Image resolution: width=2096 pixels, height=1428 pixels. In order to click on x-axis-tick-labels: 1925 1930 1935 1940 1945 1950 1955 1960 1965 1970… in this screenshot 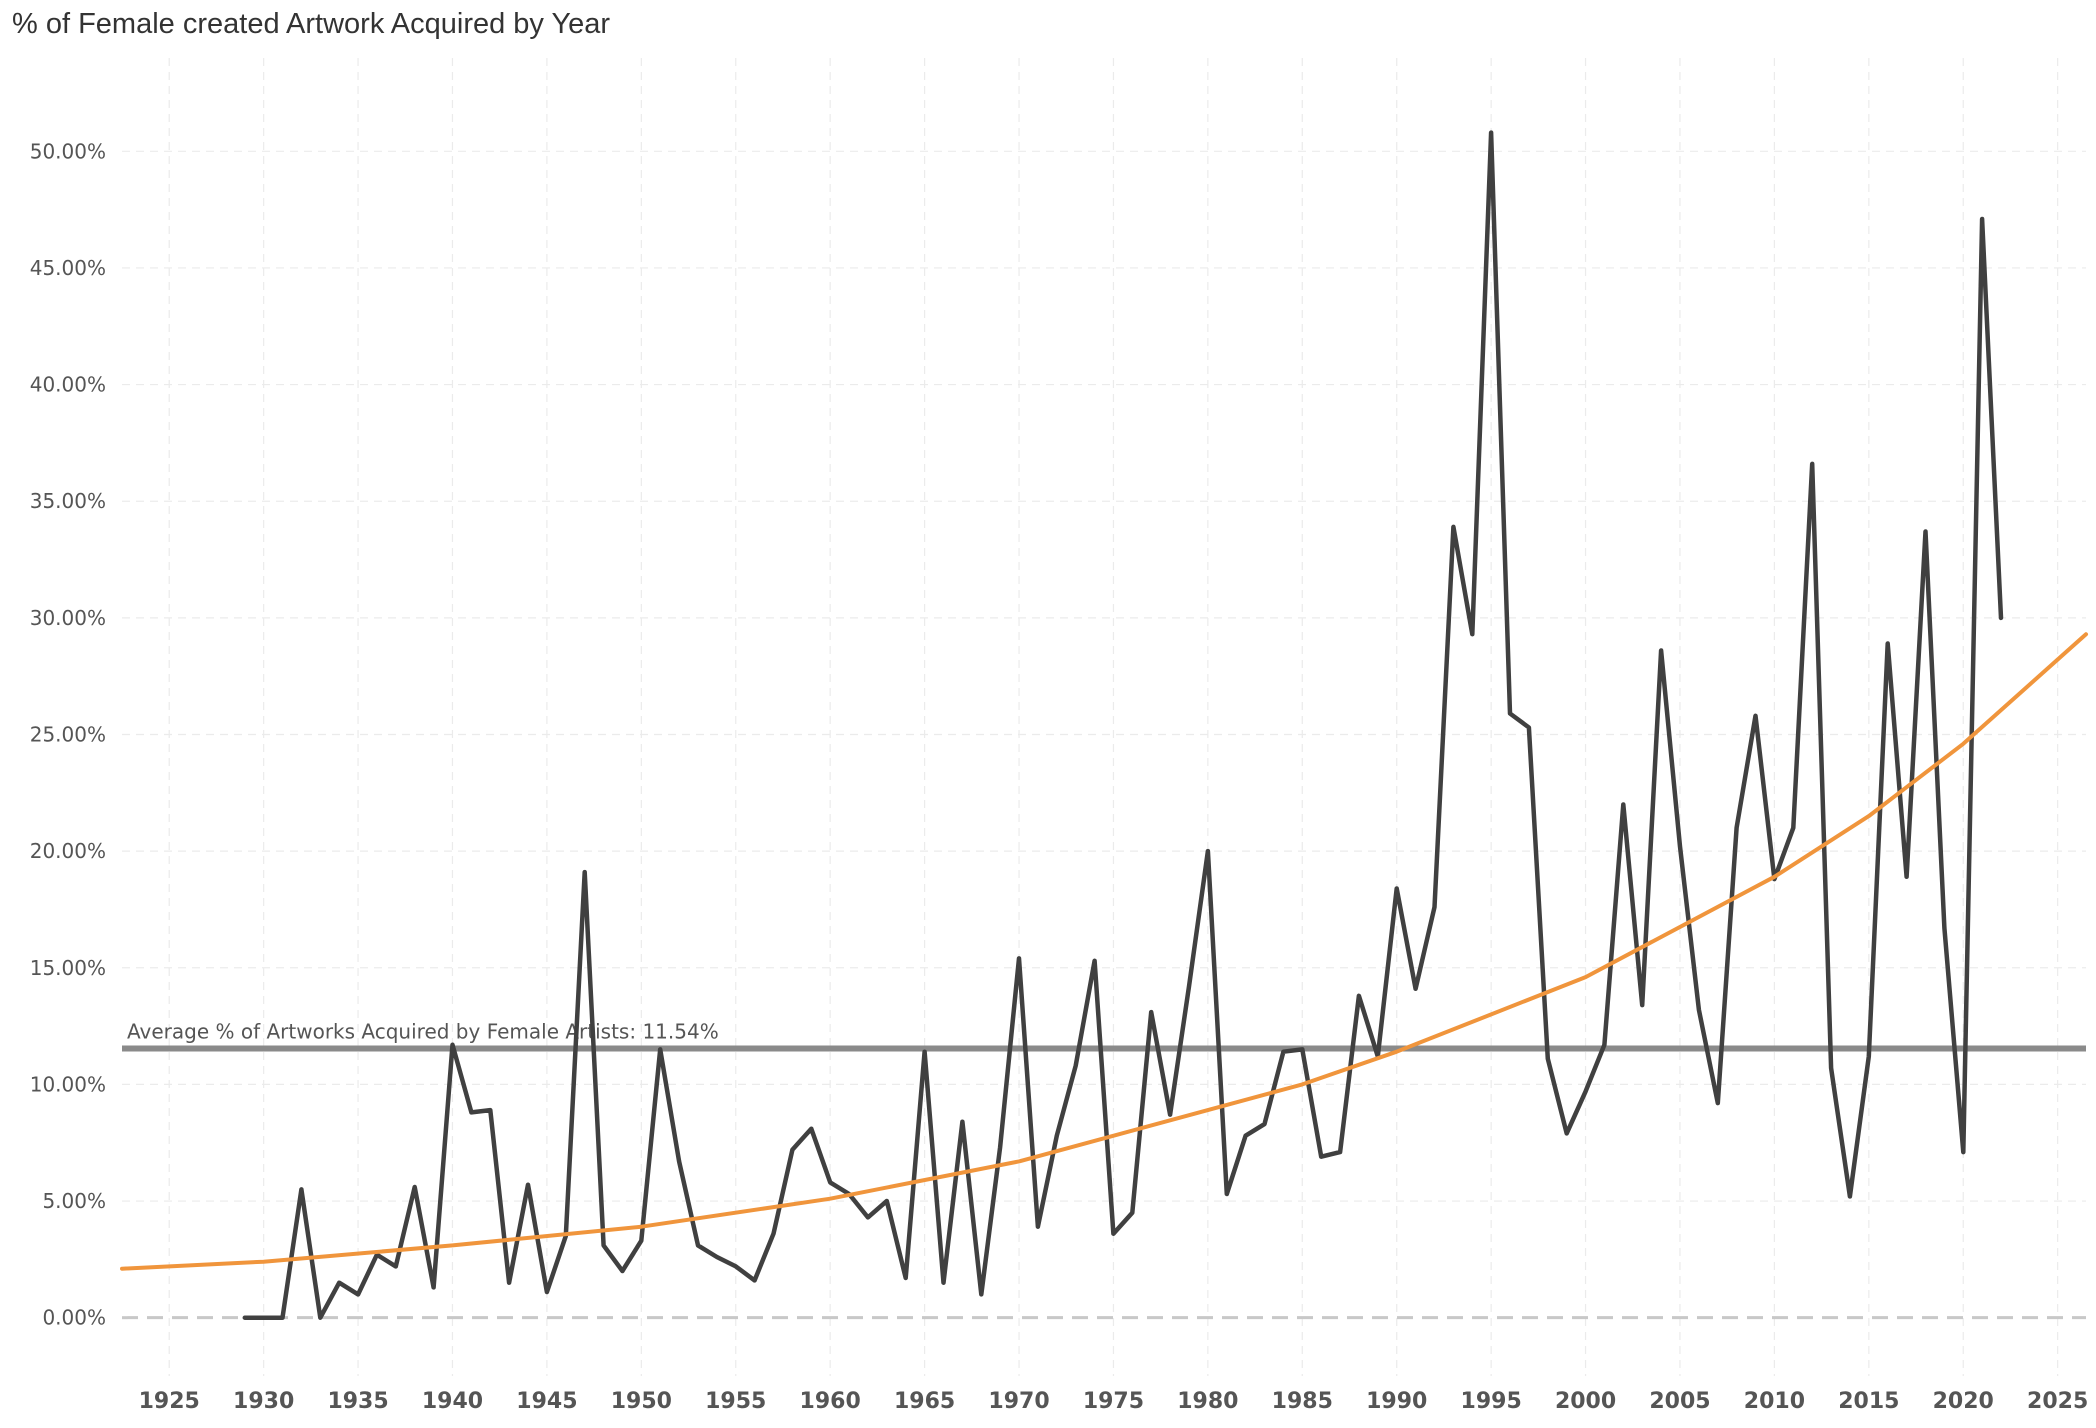, I will do `click(1114, 1401)`.